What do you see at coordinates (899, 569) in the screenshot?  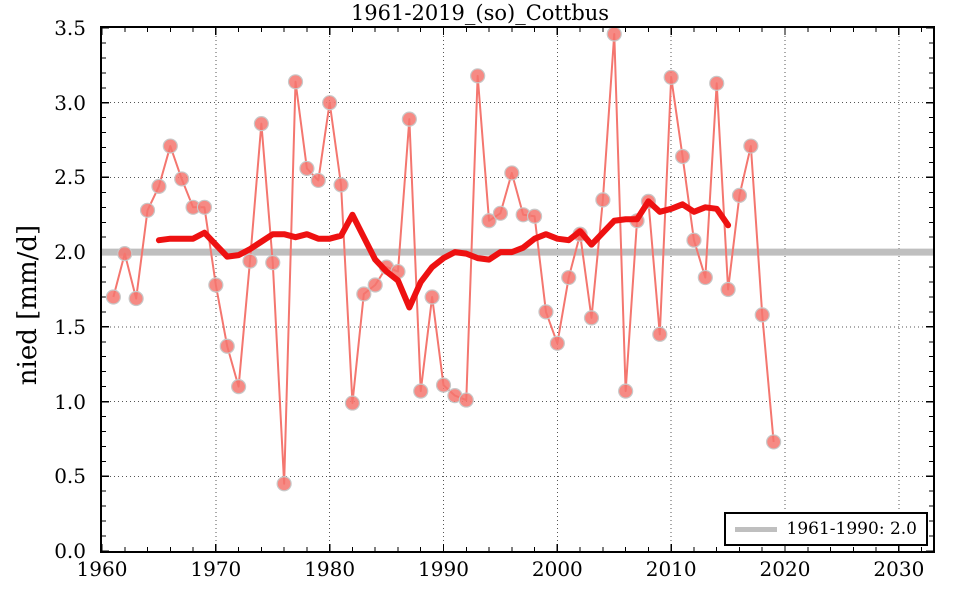 I see `x-tick-label: 2030` at bounding box center [899, 569].